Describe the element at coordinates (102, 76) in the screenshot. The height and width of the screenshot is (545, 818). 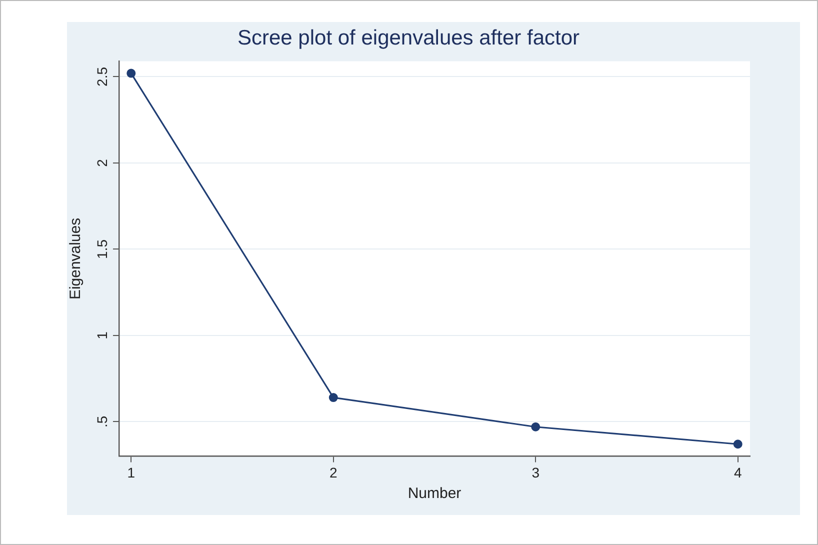
I see `y-tick-label: 2.5` at that location.